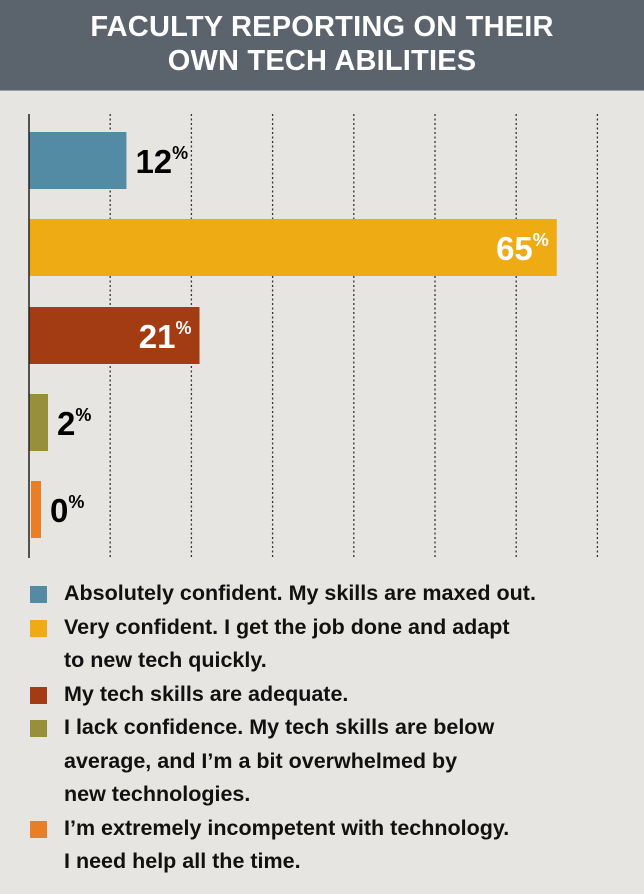 This screenshot has height=894, width=644. What do you see at coordinates (206, 693) in the screenshot?
I see `legend-label: My tech skills are adequate.` at bounding box center [206, 693].